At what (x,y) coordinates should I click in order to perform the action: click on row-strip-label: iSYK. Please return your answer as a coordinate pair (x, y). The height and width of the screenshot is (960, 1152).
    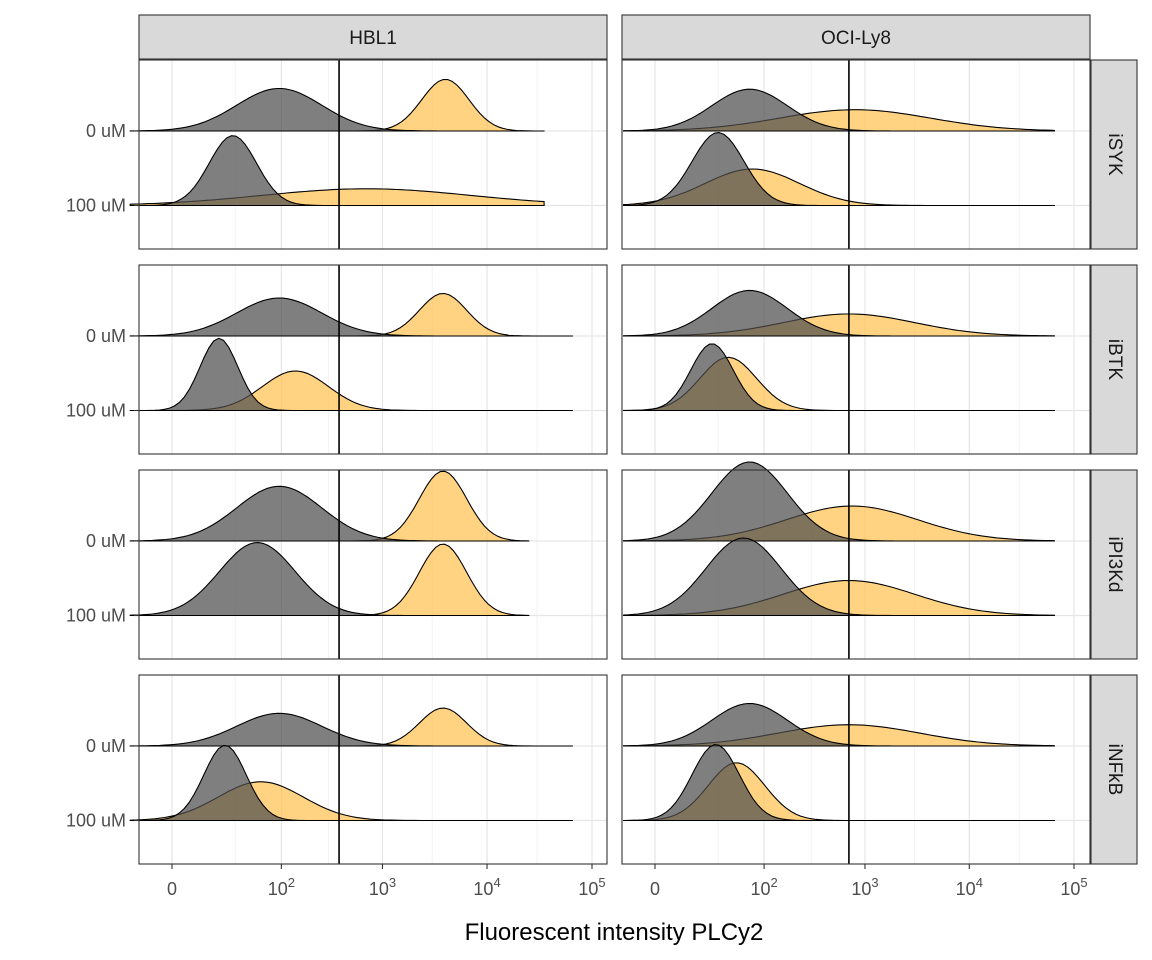
    Looking at the image, I should click on (1114, 154).